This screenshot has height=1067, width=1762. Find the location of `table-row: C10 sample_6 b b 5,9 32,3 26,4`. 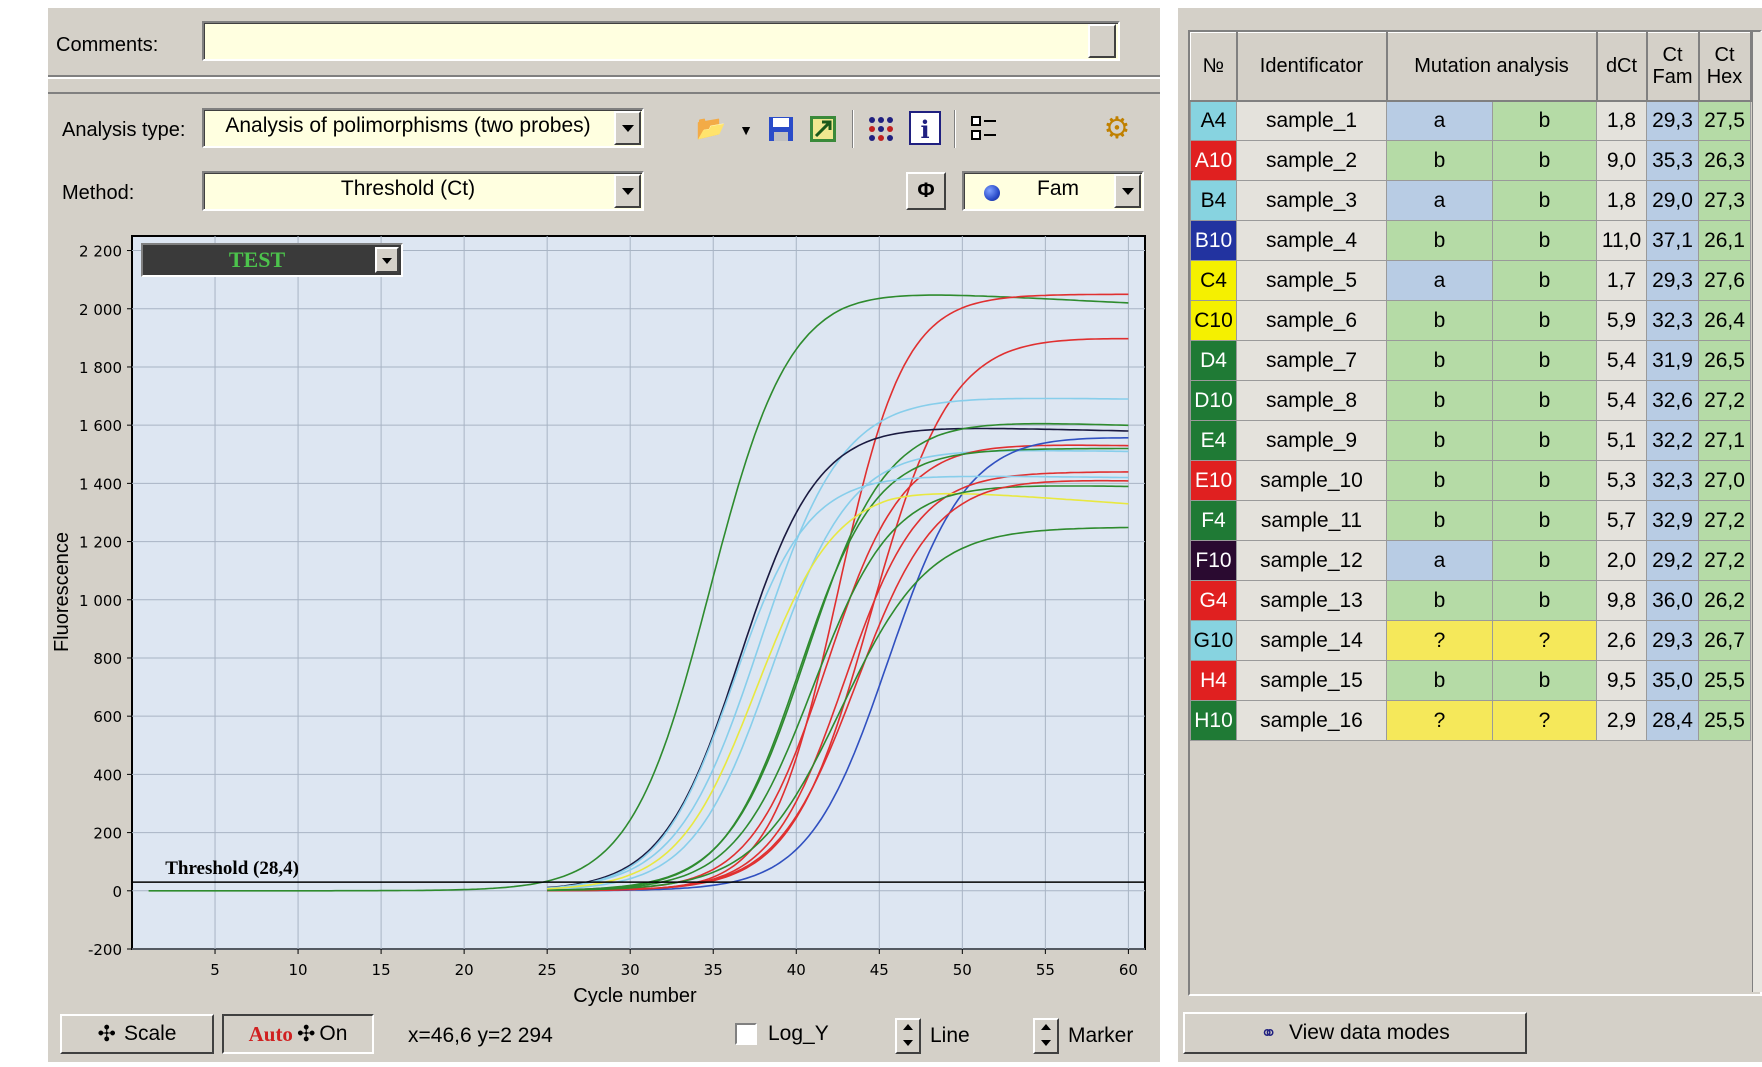

table-row: C10 sample_6 b b 5,9 32,3 26,4 is located at coordinates (1470, 320).